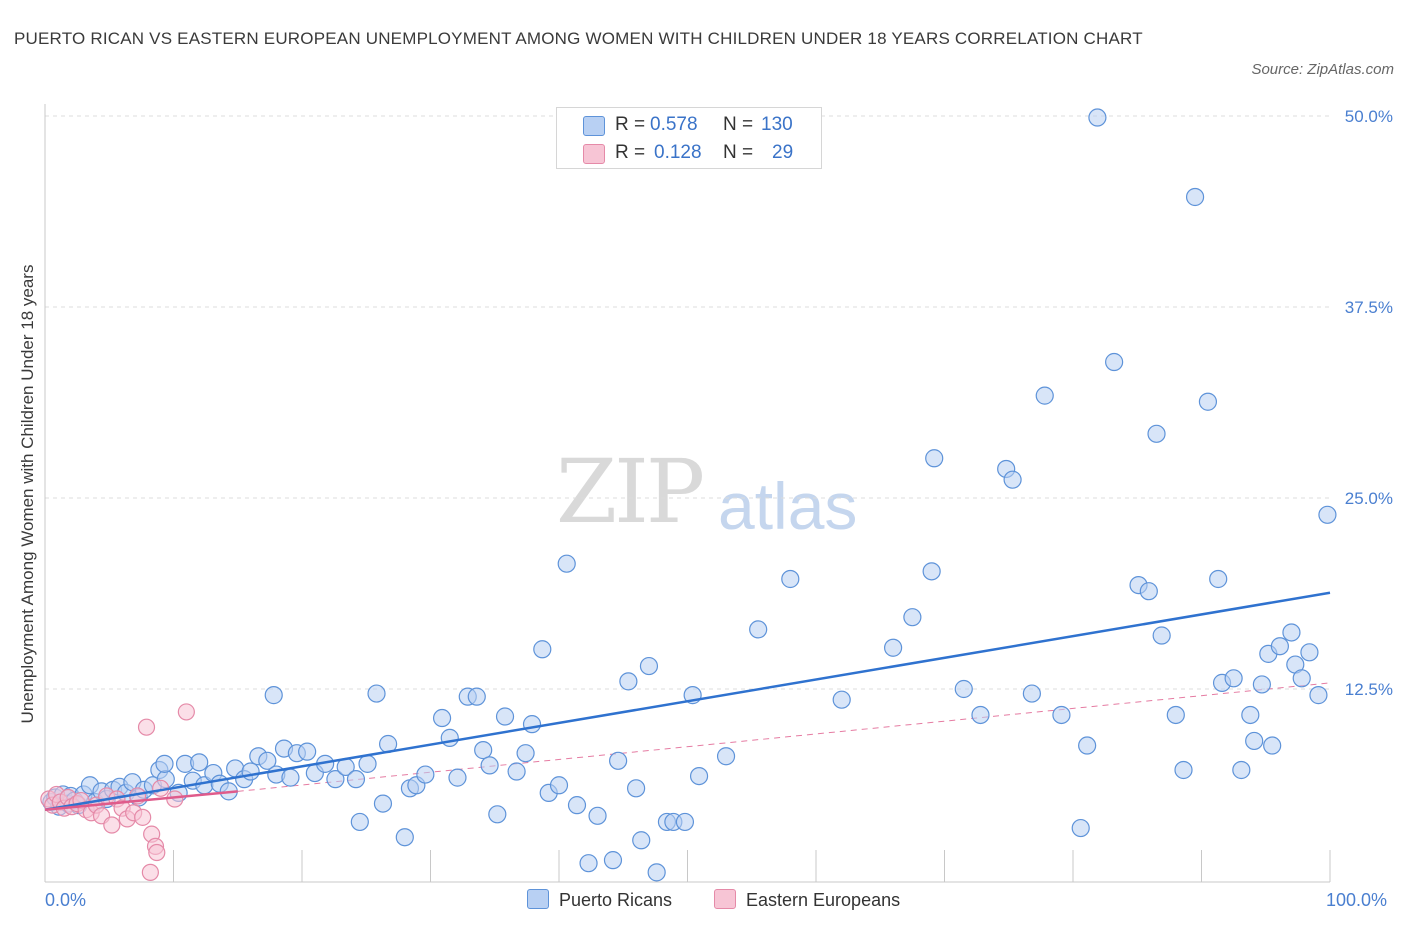 The image size is (1406, 930). What do you see at coordinates (616, 900) in the screenshot?
I see `bottom-legend-label-puerto-ricans: Puerto Ricans` at bounding box center [616, 900].